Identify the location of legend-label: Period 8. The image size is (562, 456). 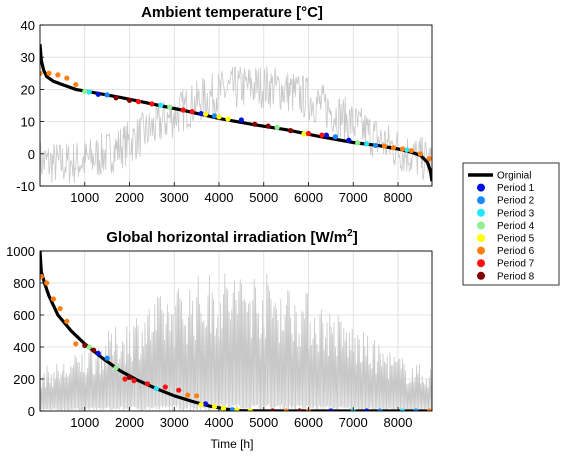
(516, 276).